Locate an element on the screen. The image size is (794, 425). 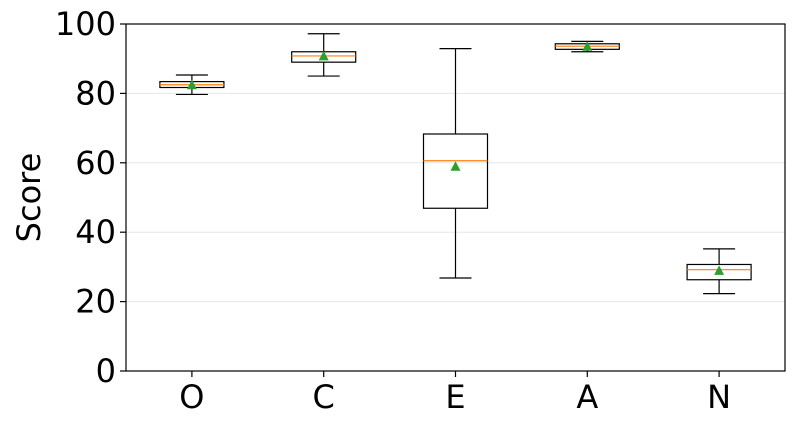
mean-marker-A is located at coordinates (587, 46).